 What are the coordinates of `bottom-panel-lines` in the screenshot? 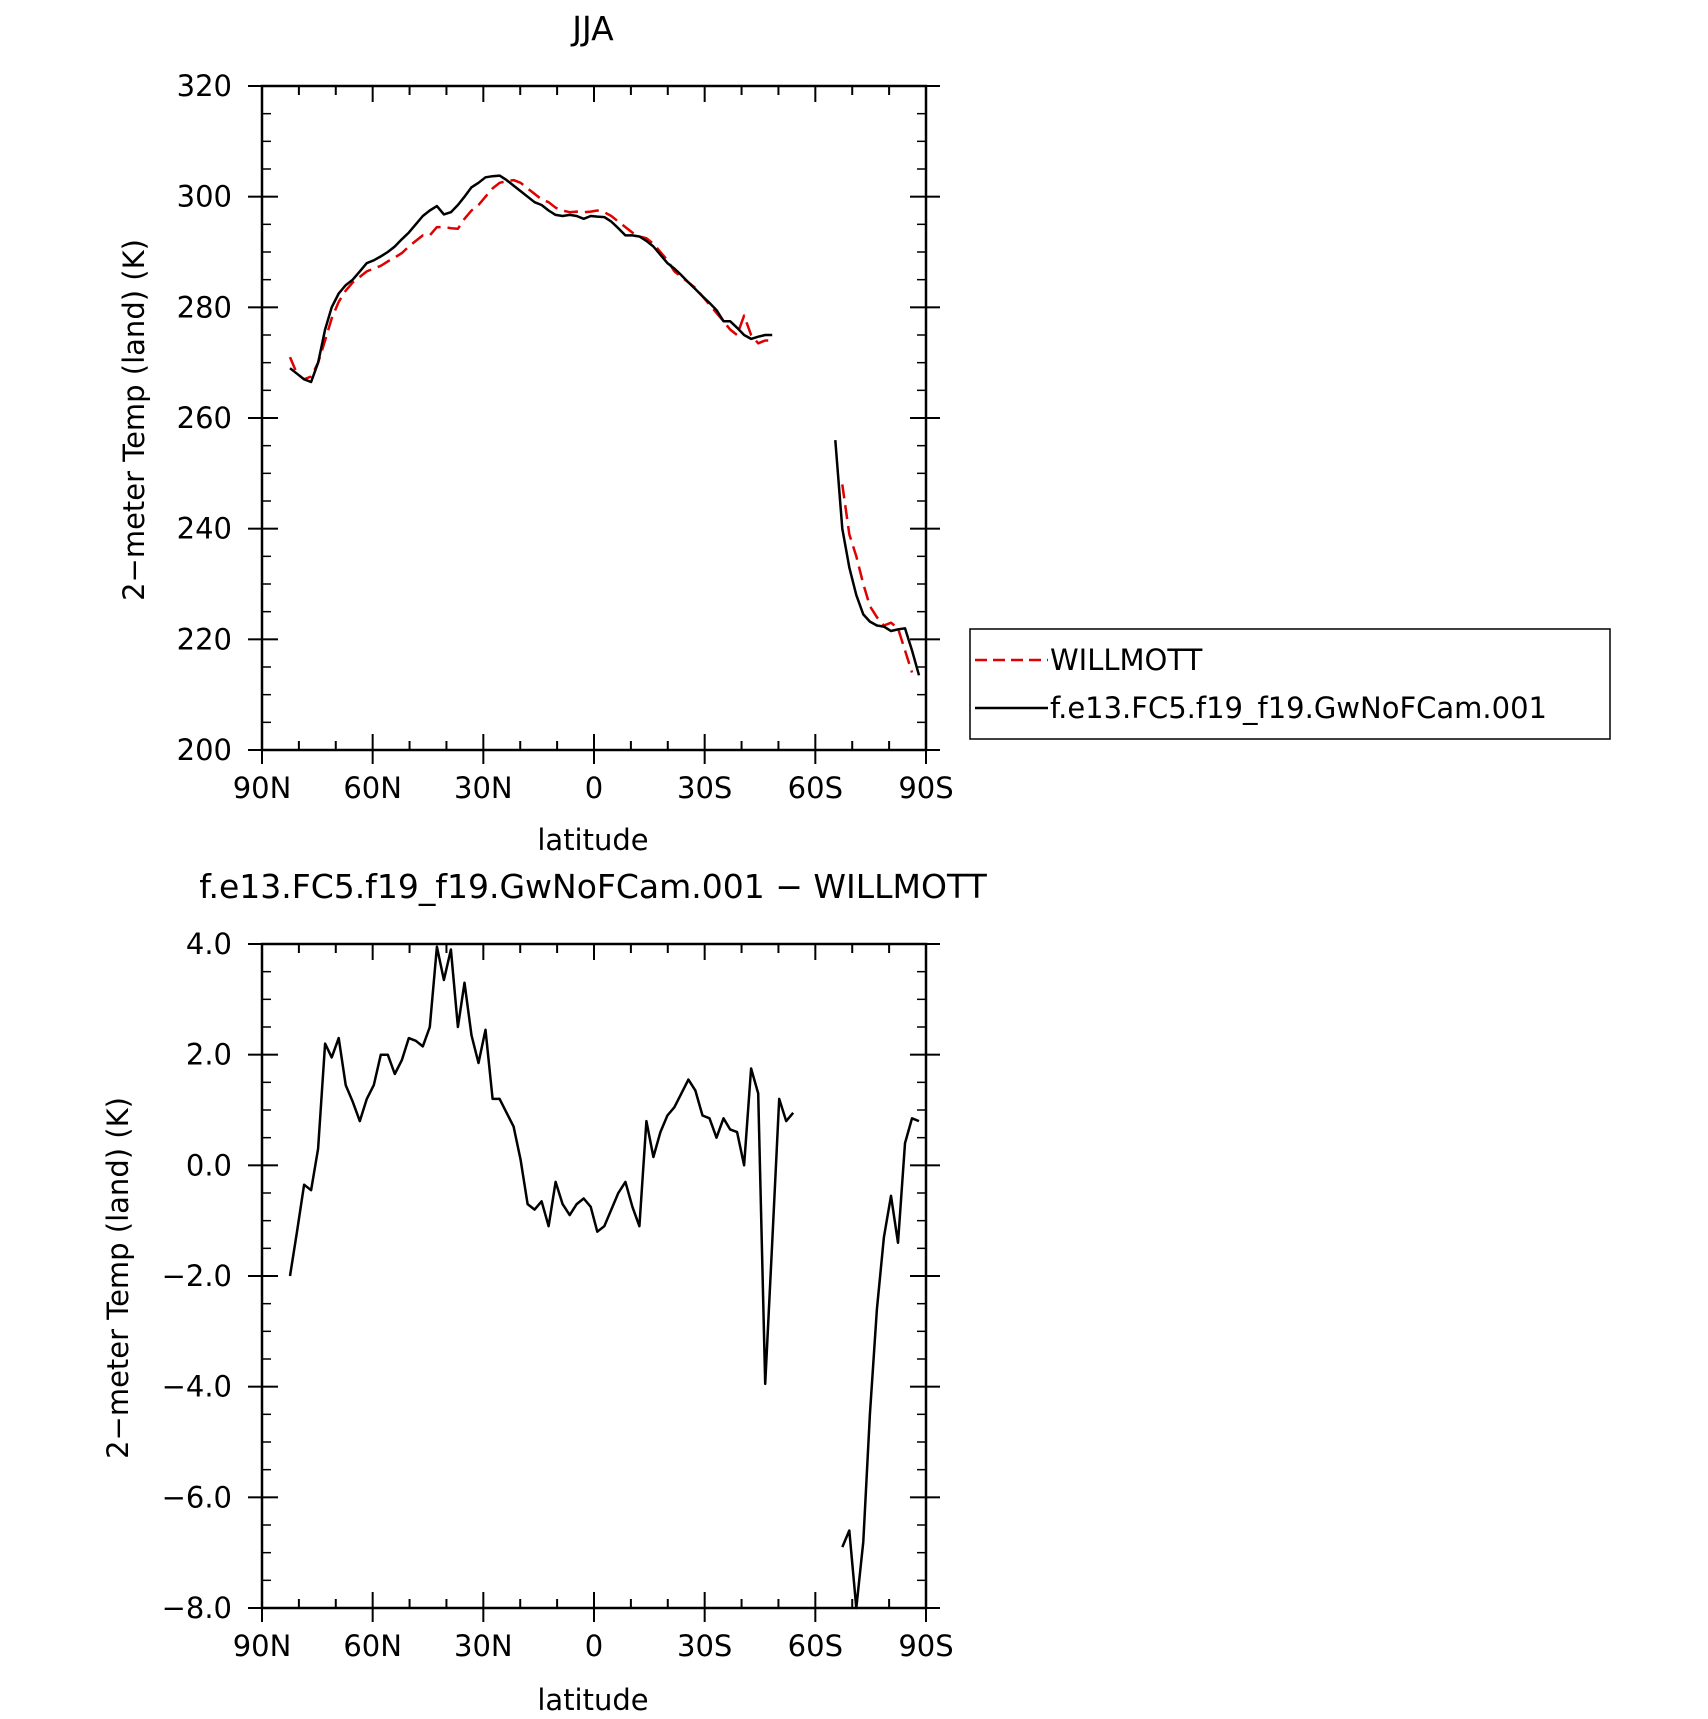 It's located at (604, 1277).